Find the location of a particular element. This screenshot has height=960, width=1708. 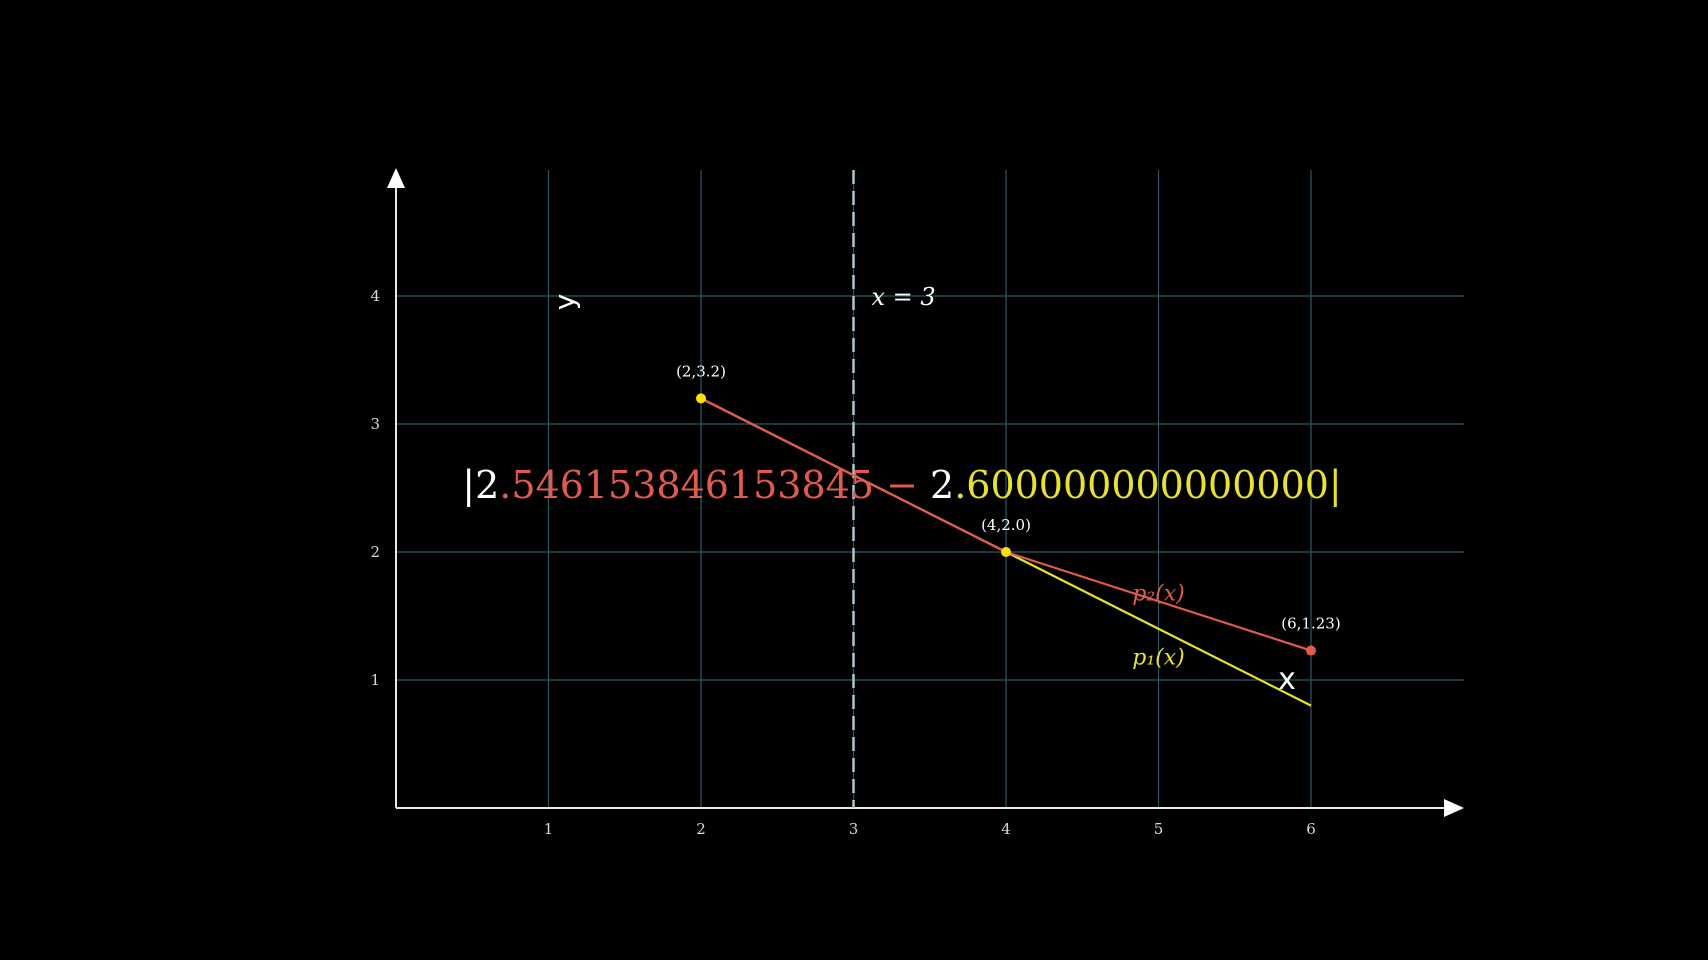

data-point-label-2: (4,2.0) is located at coordinates (1006, 525).